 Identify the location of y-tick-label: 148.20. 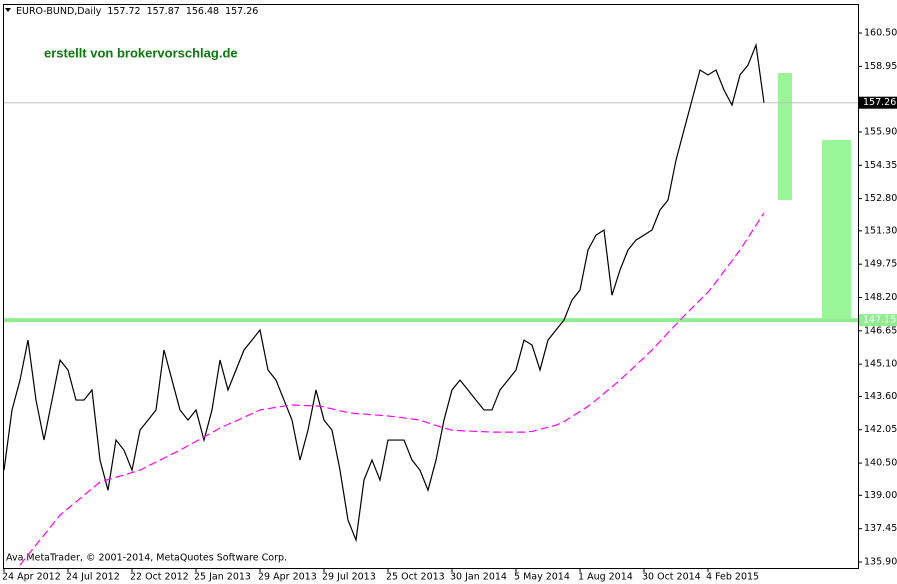
(880, 297).